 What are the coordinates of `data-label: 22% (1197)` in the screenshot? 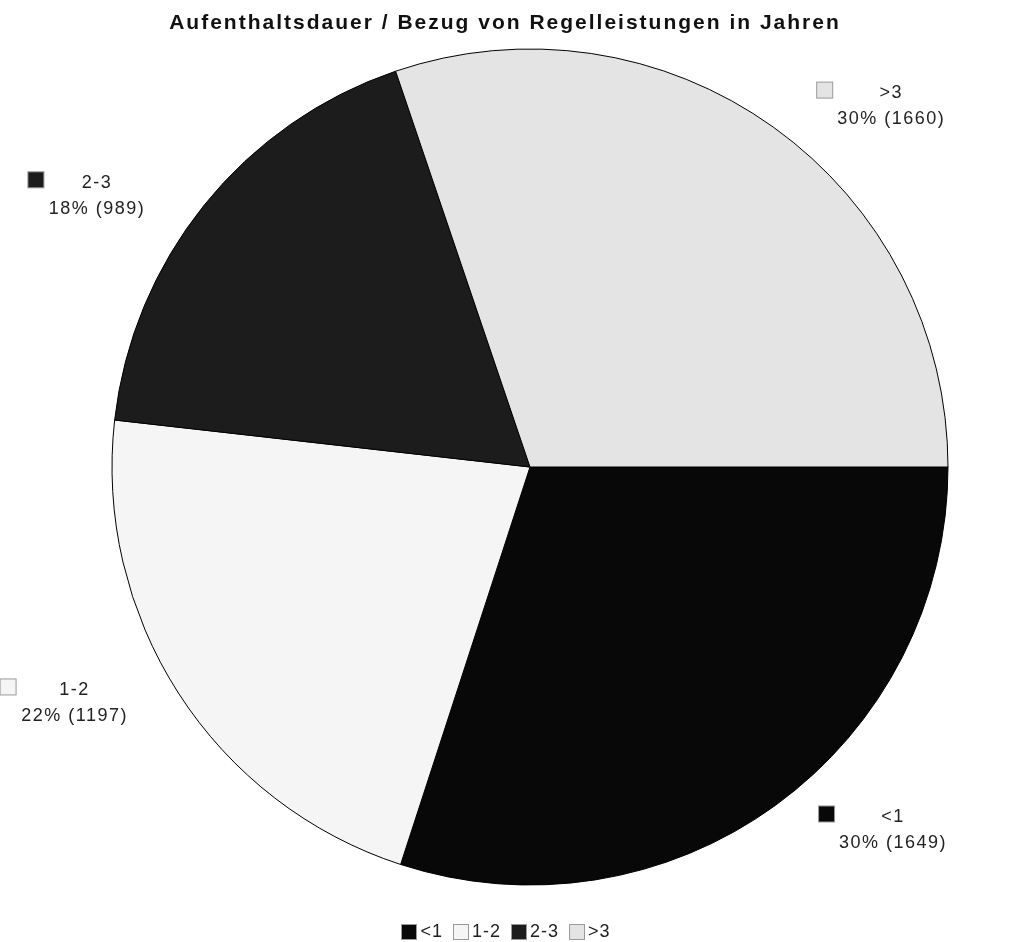 It's located at (74, 714).